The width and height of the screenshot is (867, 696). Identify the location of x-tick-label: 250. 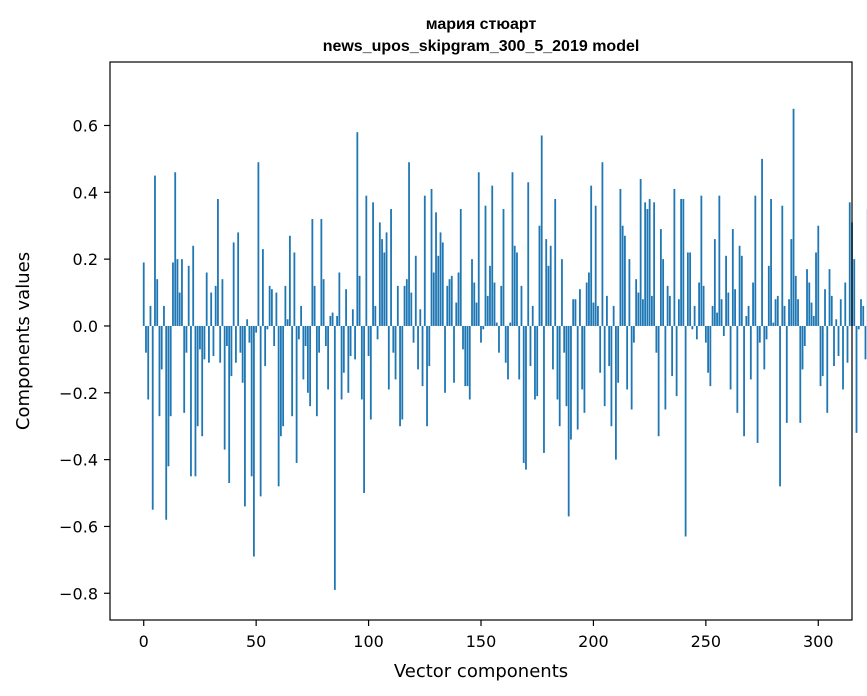
(706, 641).